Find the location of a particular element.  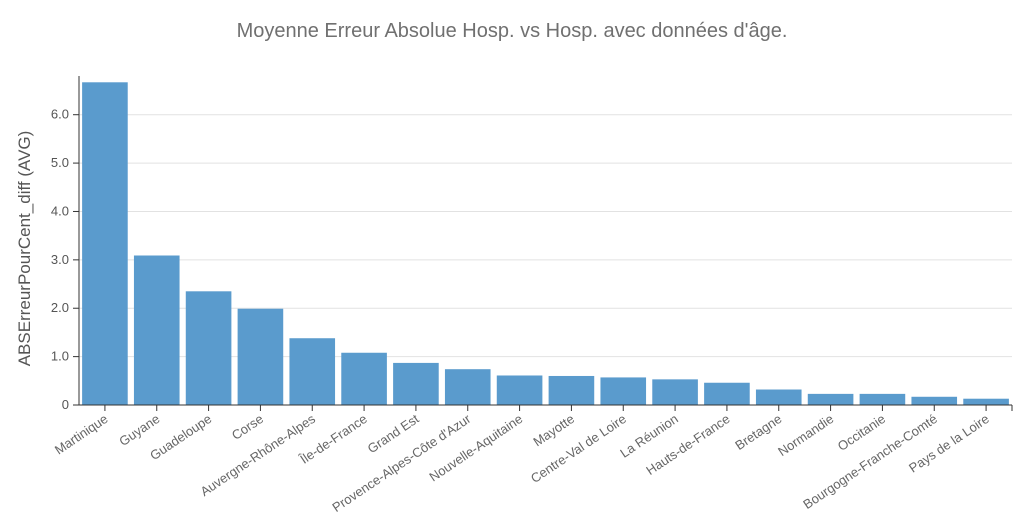

y-axis-label: ABSErreurPourCent_diff (AVG) is located at coordinates (24, 249).